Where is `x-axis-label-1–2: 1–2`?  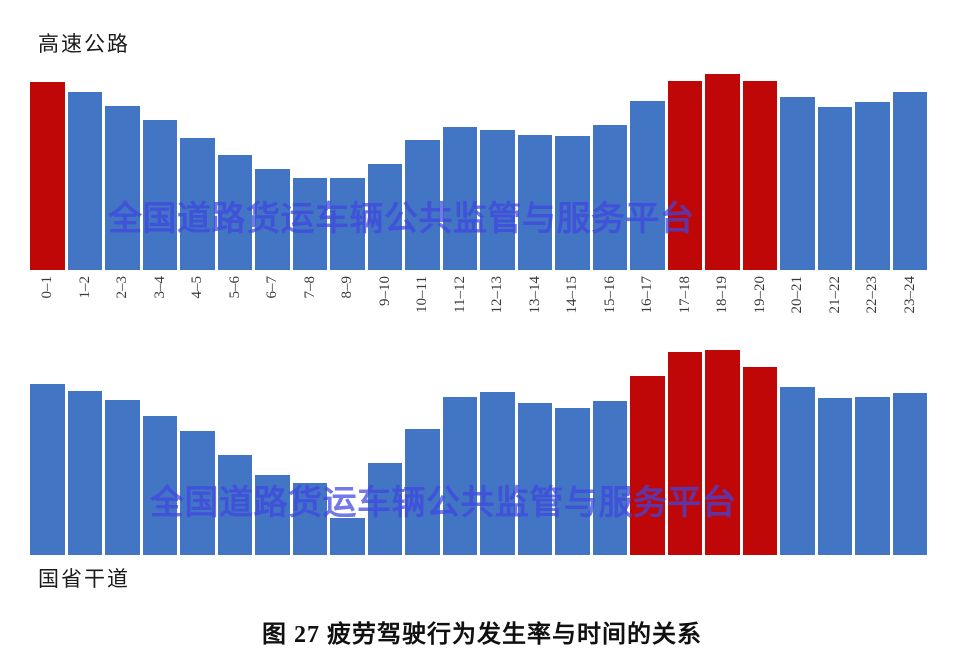 x-axis-label-1–2: 1–2 is located at coordinates (84, 287).